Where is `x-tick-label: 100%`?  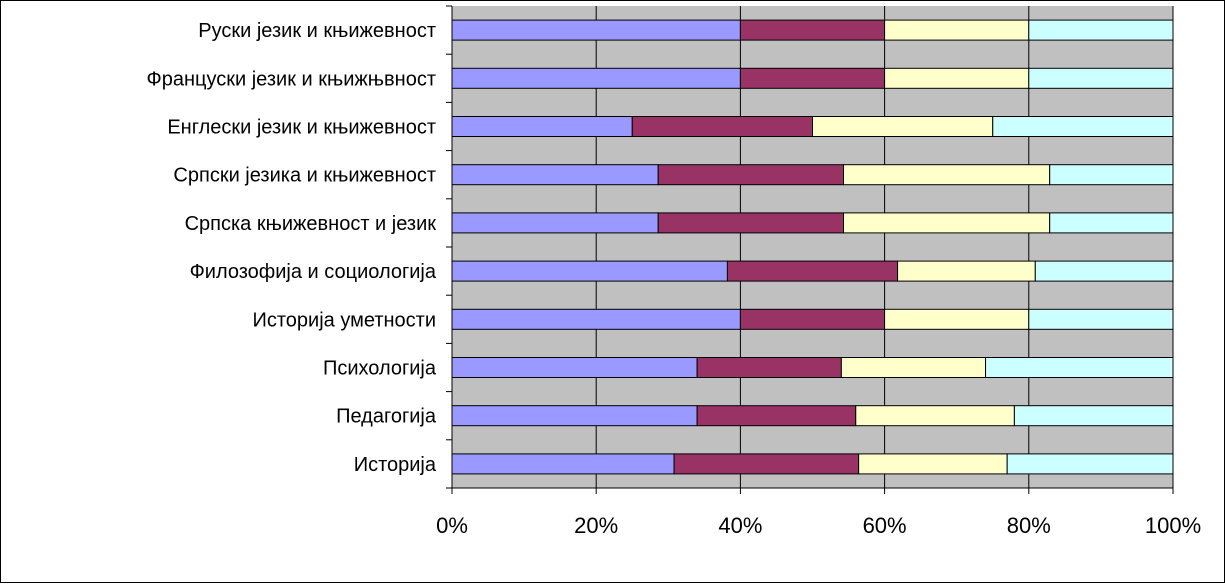 x-tick-label: 100% is located at coordinates (1173, 525).